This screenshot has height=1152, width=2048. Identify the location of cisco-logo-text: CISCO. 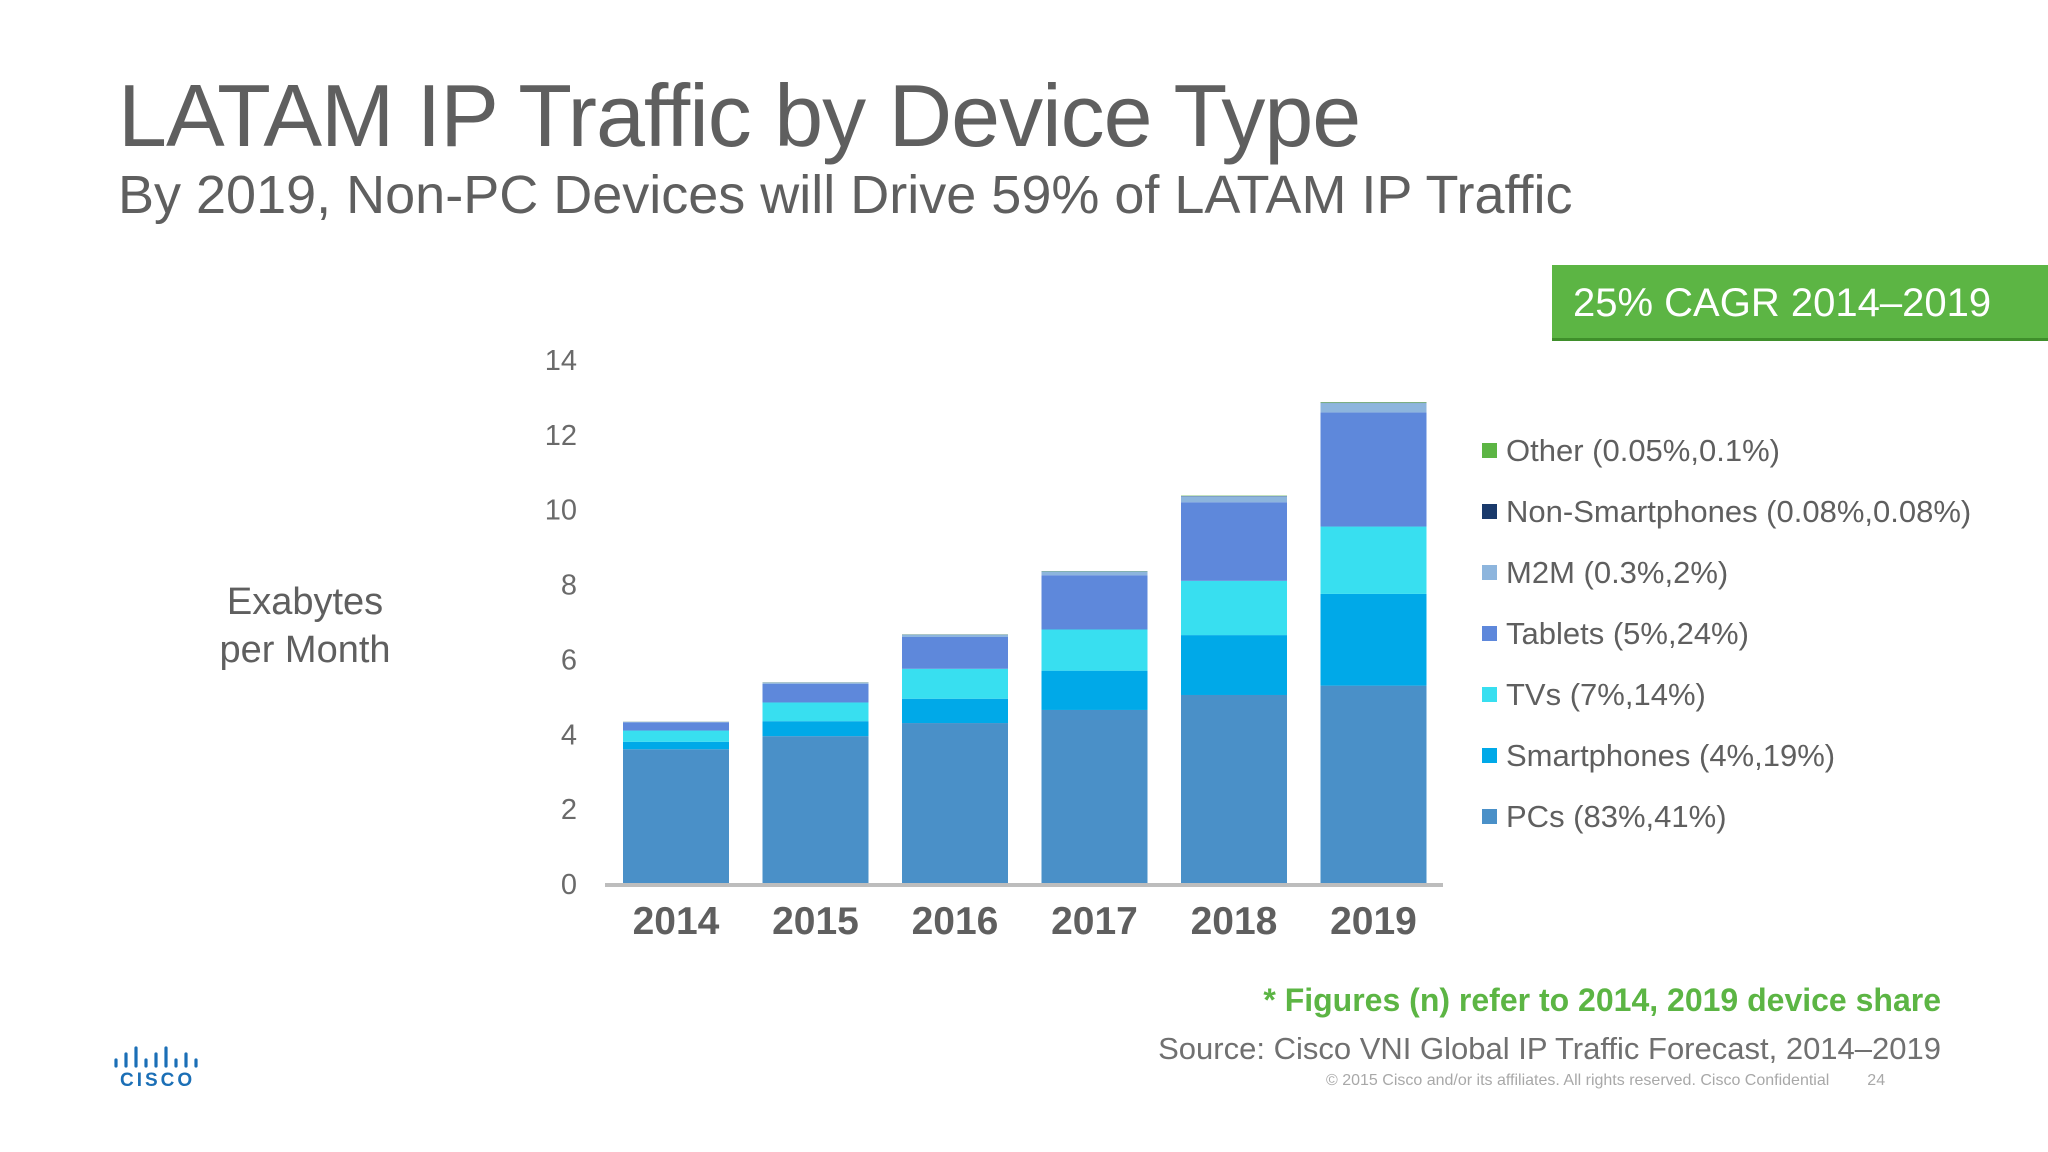
(158, 1080).